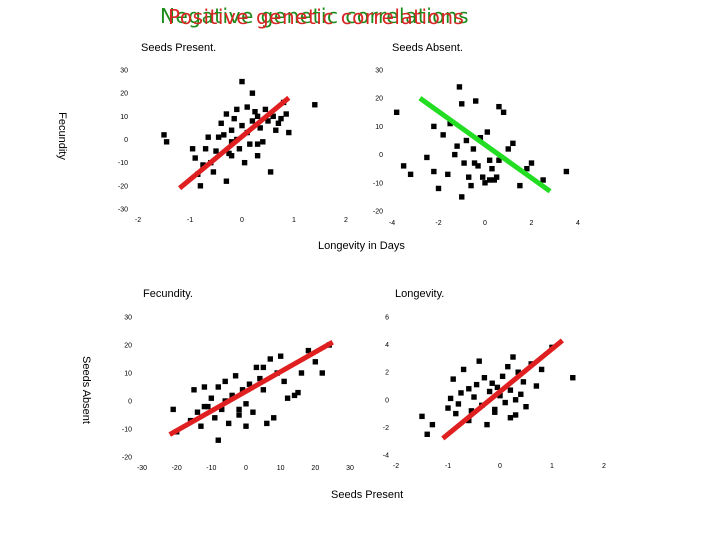 This screenshot has height=540, width=720. What do you see at coordinates (350, 468) in the screenshot?
I see `x-tick-label: 30` at bounding box center [350, 468].